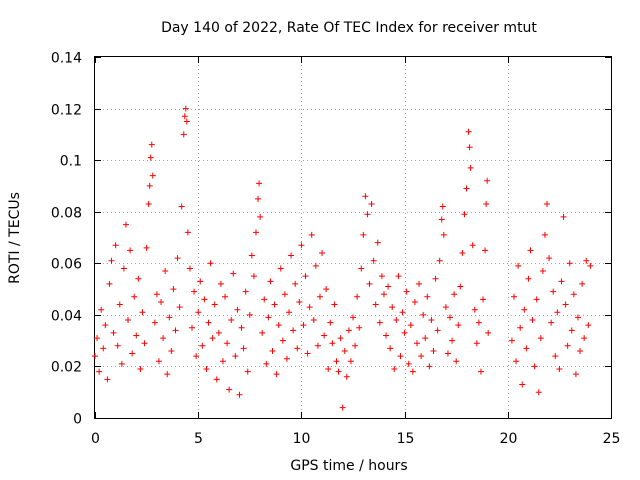 This screenshot has height=480, width=640. I want to click on x-tick-label: 15, so click(406, 439).